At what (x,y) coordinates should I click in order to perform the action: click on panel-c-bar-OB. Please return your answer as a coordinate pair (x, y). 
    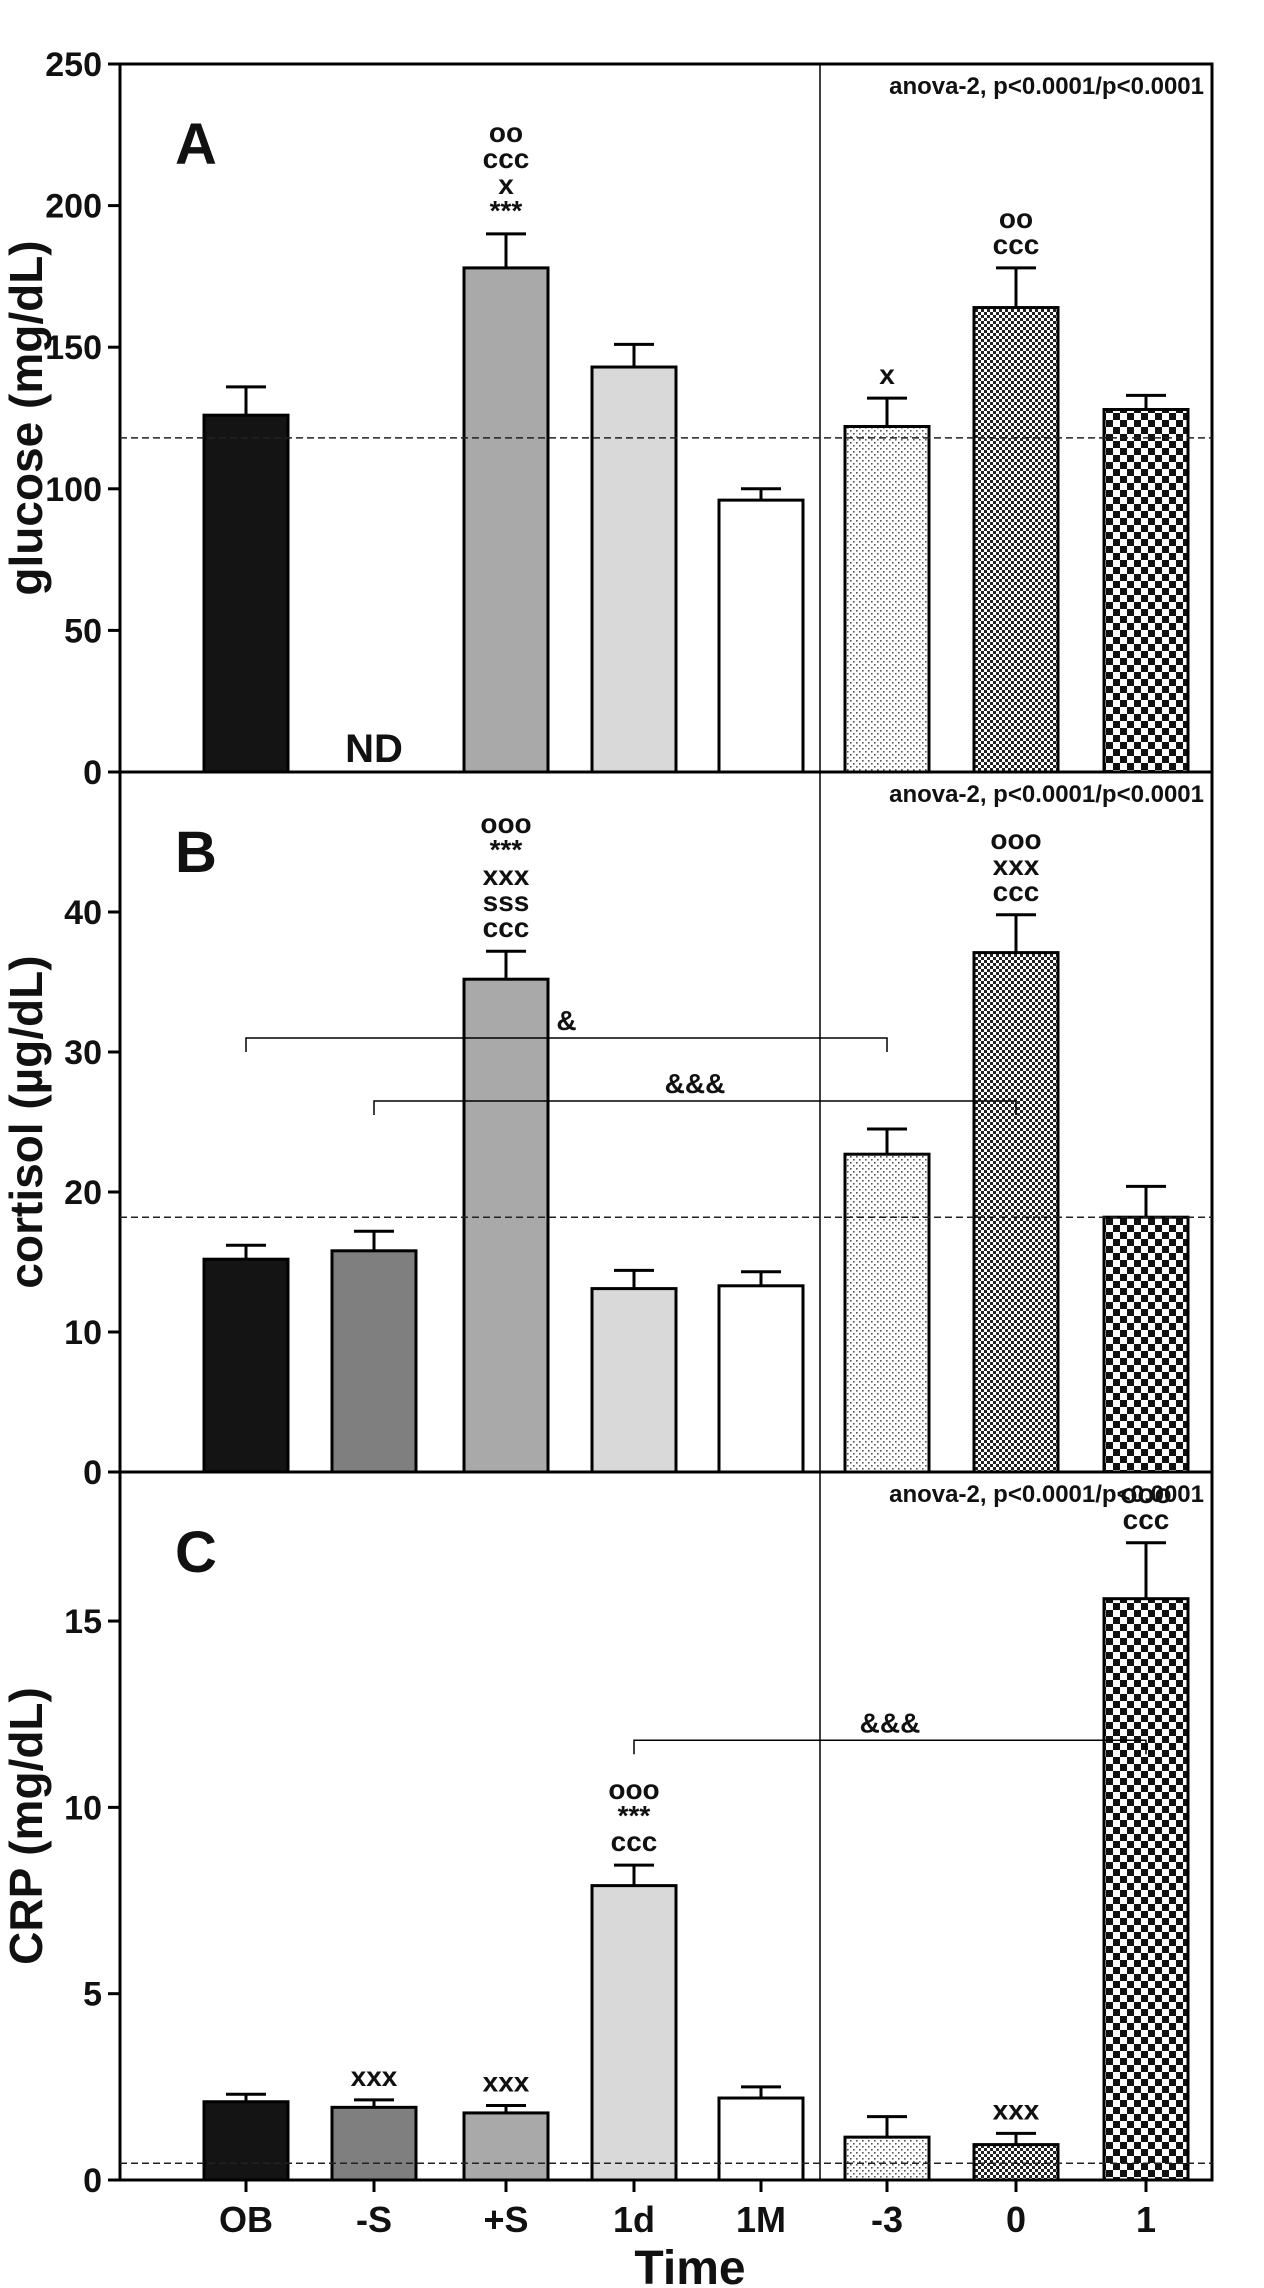
    Looking at the image, I should click on (246, 2141).